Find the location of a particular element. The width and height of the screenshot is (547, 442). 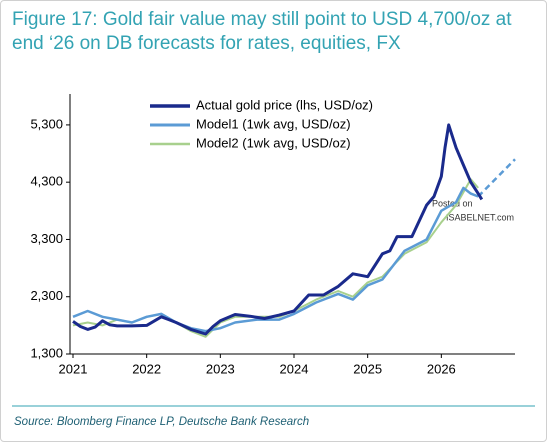

x-tick-label: 2022 is located at coordinates (146, 368).